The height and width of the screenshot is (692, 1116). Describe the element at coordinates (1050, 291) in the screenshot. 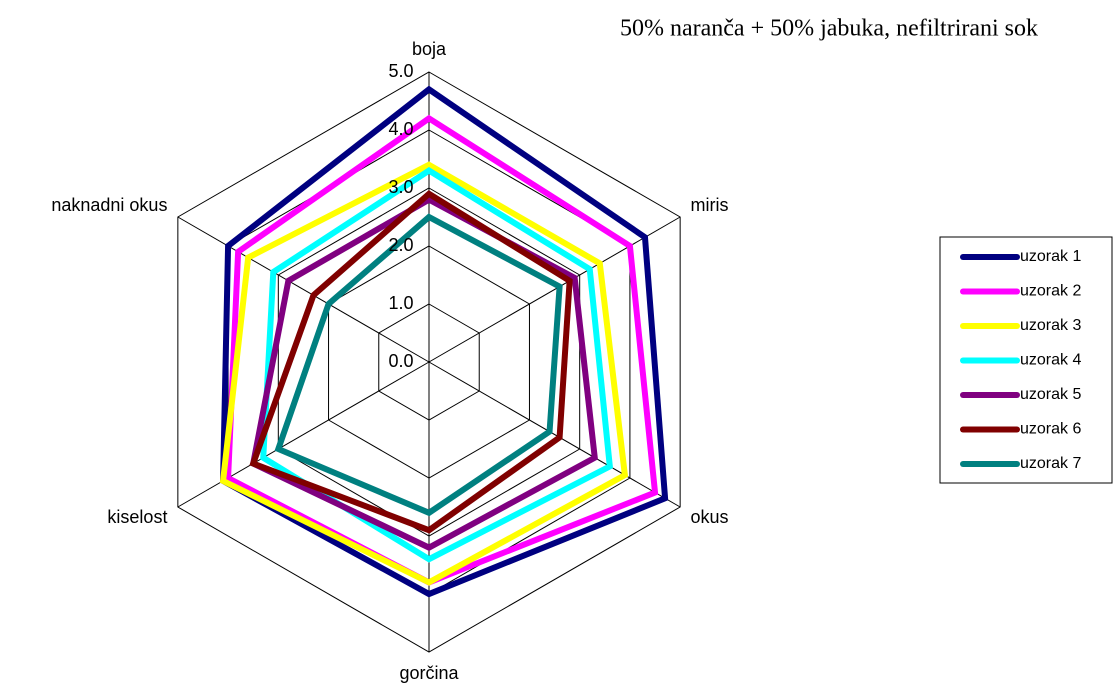

I see `legend-label: uzorak 2` at that location.